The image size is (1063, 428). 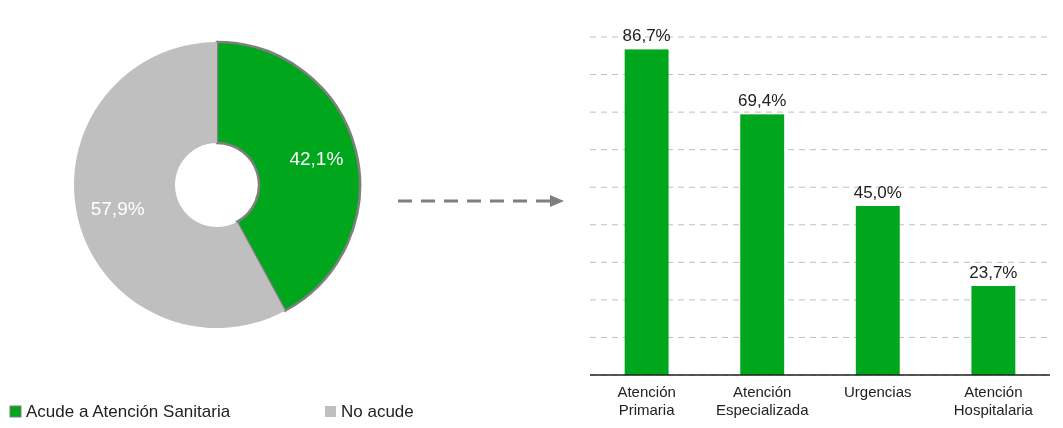 I want to click on data-label: 57,9%, so click(x=117, y=209).